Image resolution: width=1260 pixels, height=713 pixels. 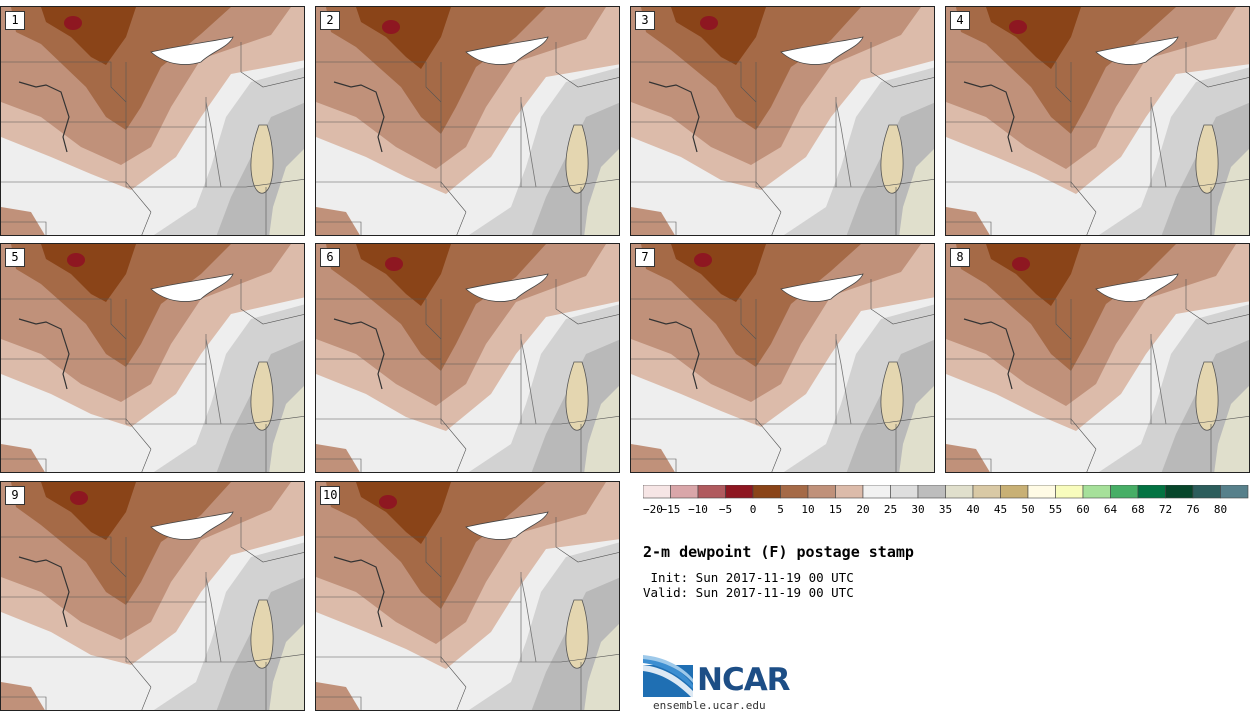 I want to click on member-map-9: 9, so click(x=152, y=596).